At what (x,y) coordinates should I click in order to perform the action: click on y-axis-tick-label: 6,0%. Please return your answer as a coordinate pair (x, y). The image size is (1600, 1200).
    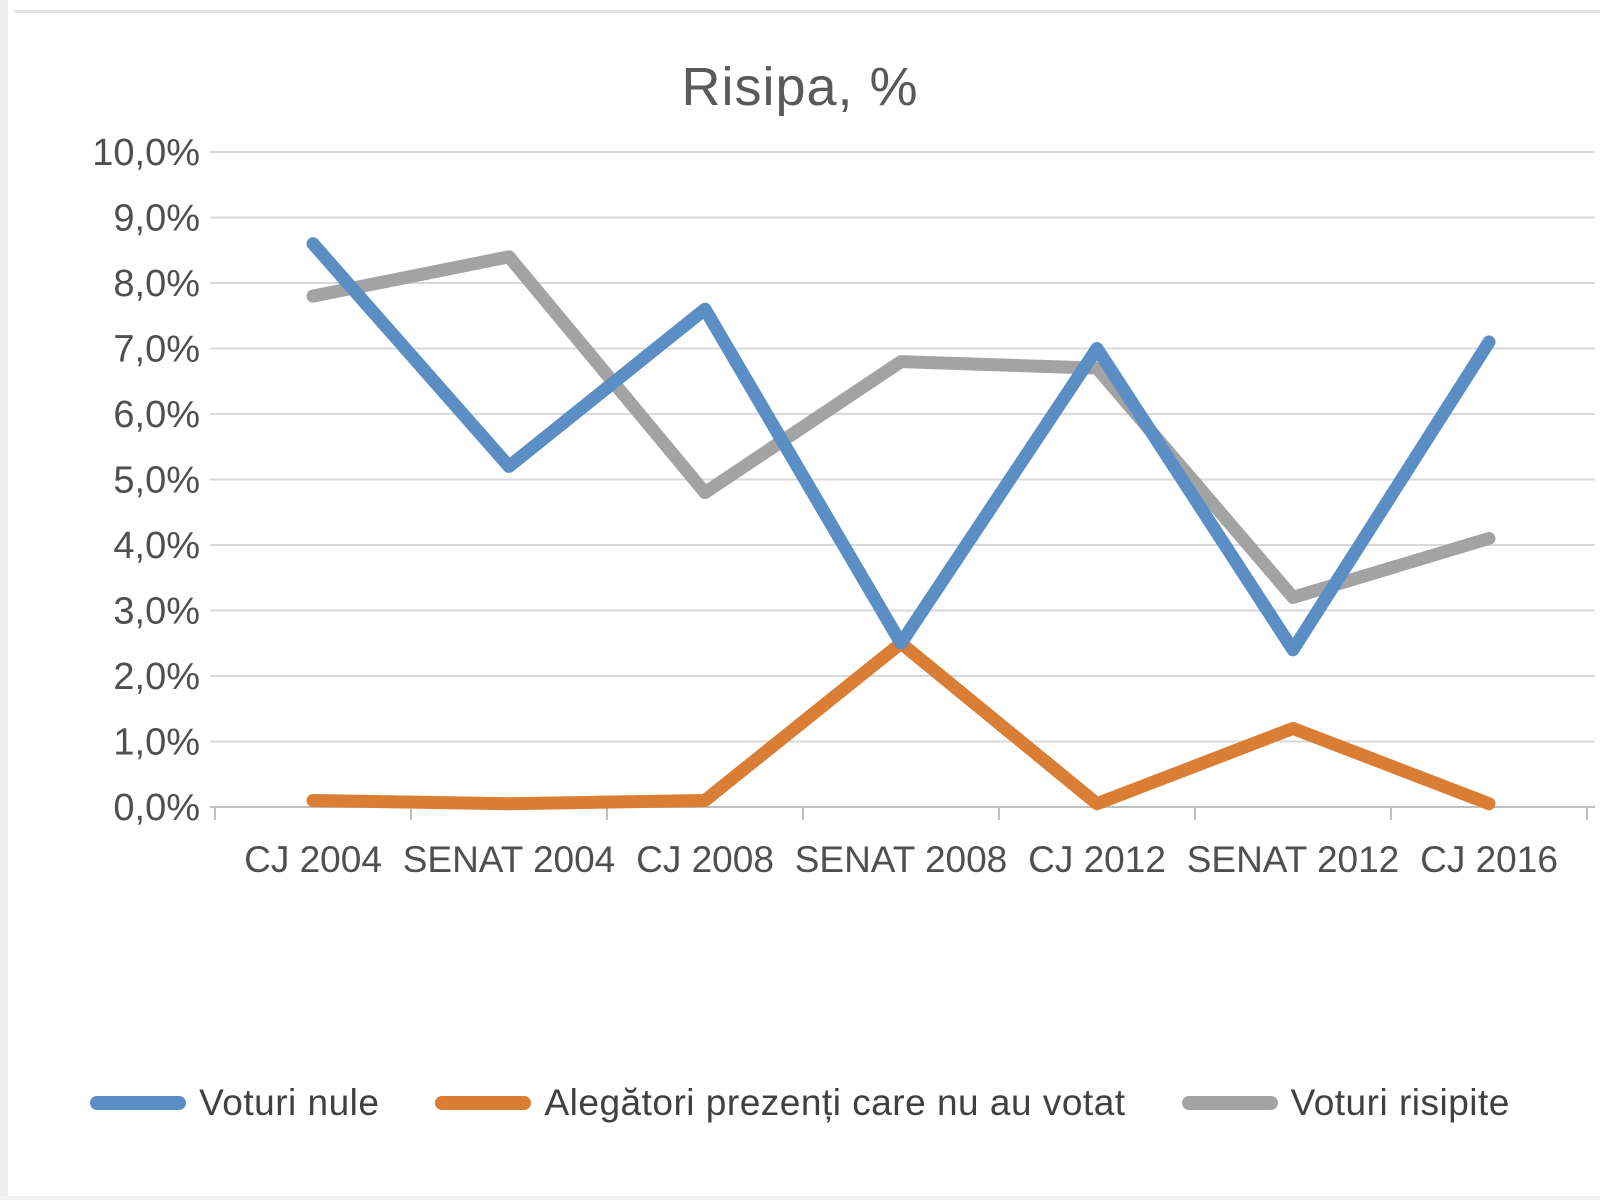
    Looking at the image, I should click on (156, 415).